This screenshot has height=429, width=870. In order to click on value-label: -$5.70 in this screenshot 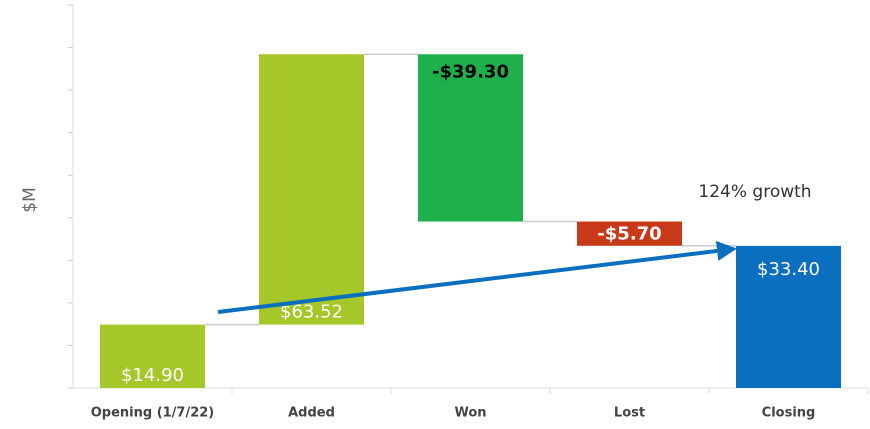, I will do `click(629, 234)`.